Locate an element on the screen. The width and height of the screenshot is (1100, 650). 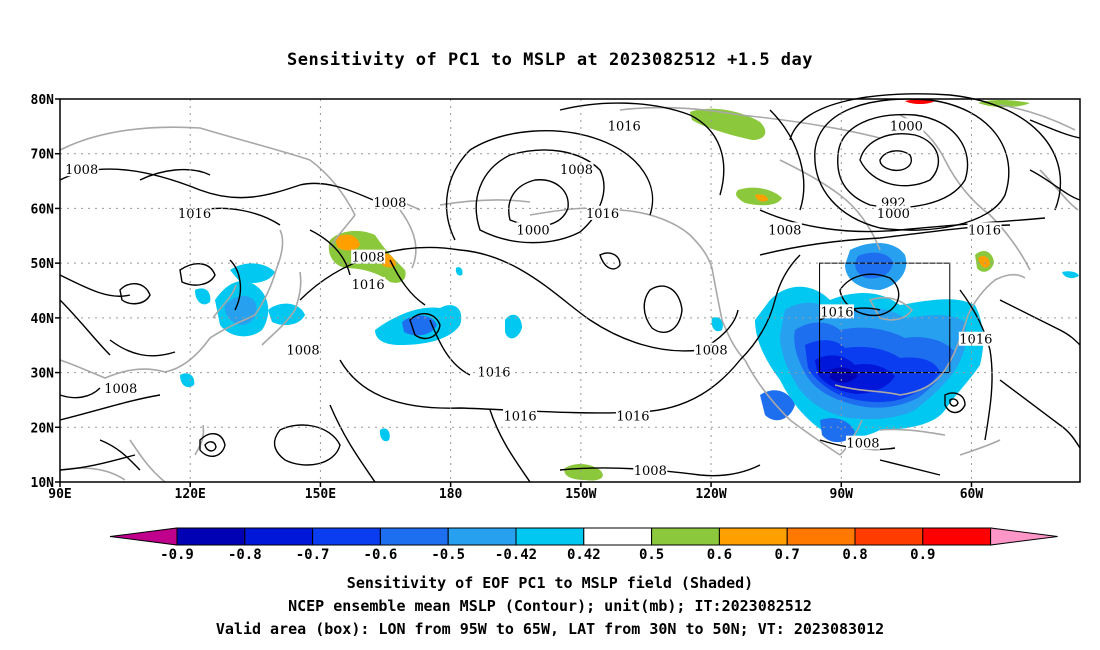
lat-label: 10N is located at coordinates (43, 483).